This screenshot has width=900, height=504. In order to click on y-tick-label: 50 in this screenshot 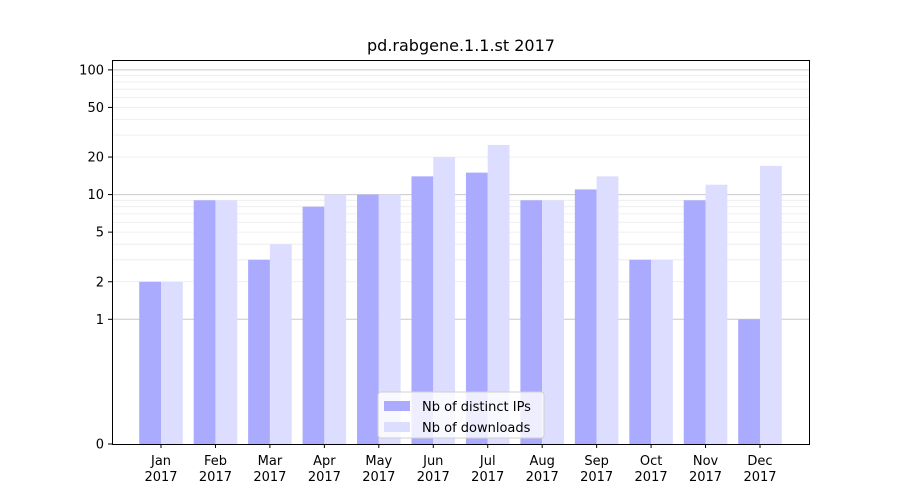, I will do `click(95, 108)`.